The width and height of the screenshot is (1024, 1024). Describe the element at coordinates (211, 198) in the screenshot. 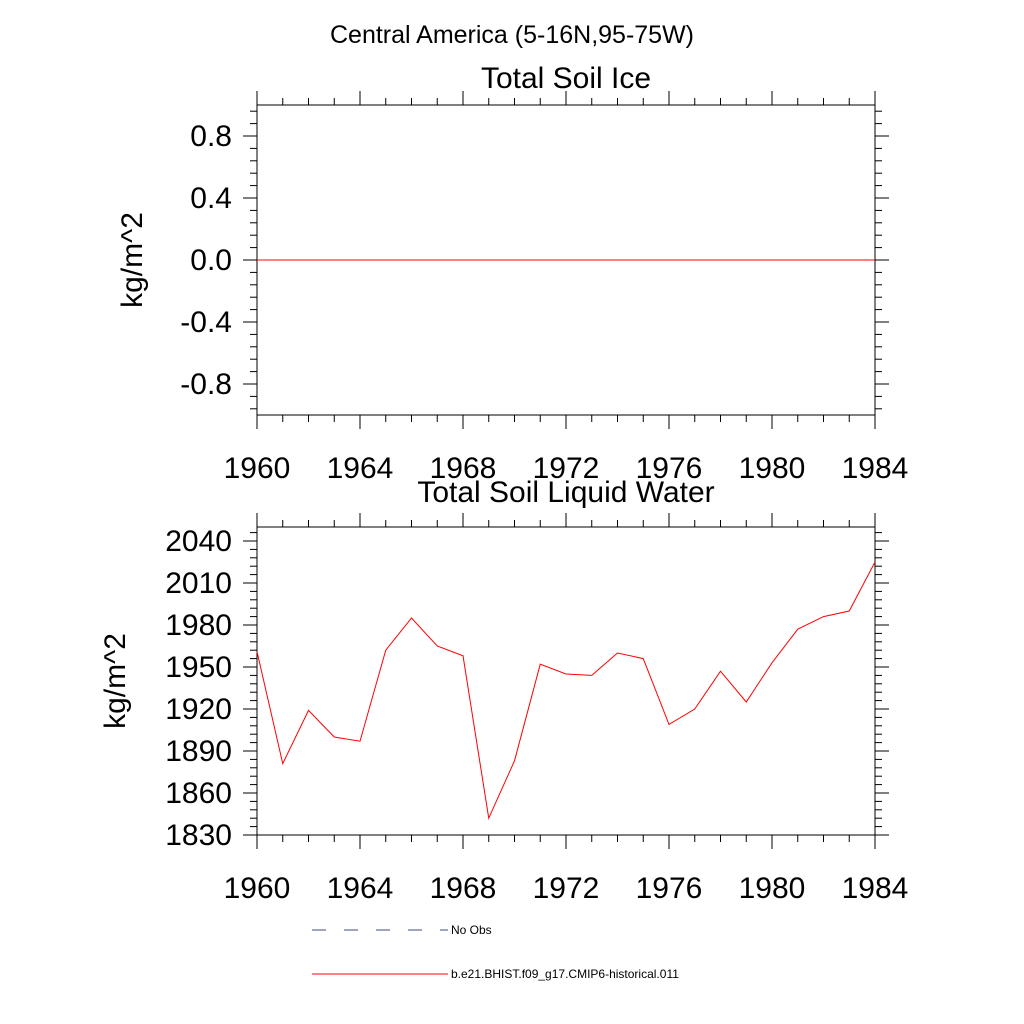

I see `y-tick-label: 0.4` at that location.